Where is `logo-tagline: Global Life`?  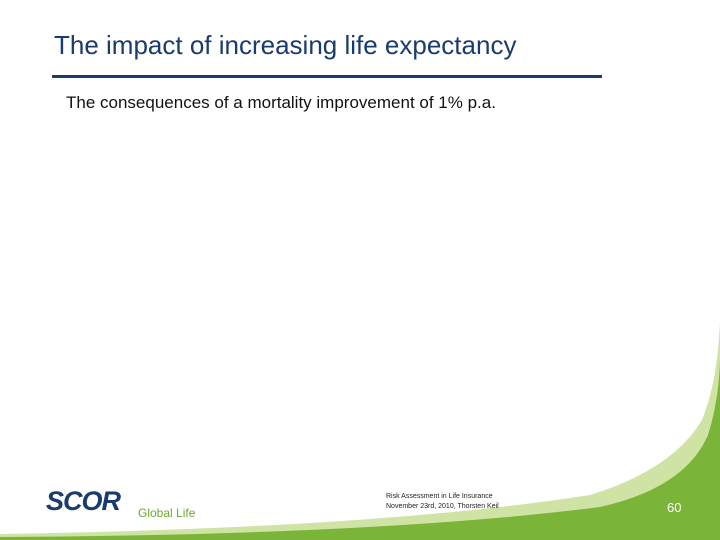
logo-tagline: Global Life is located at coordinates (167, 513).